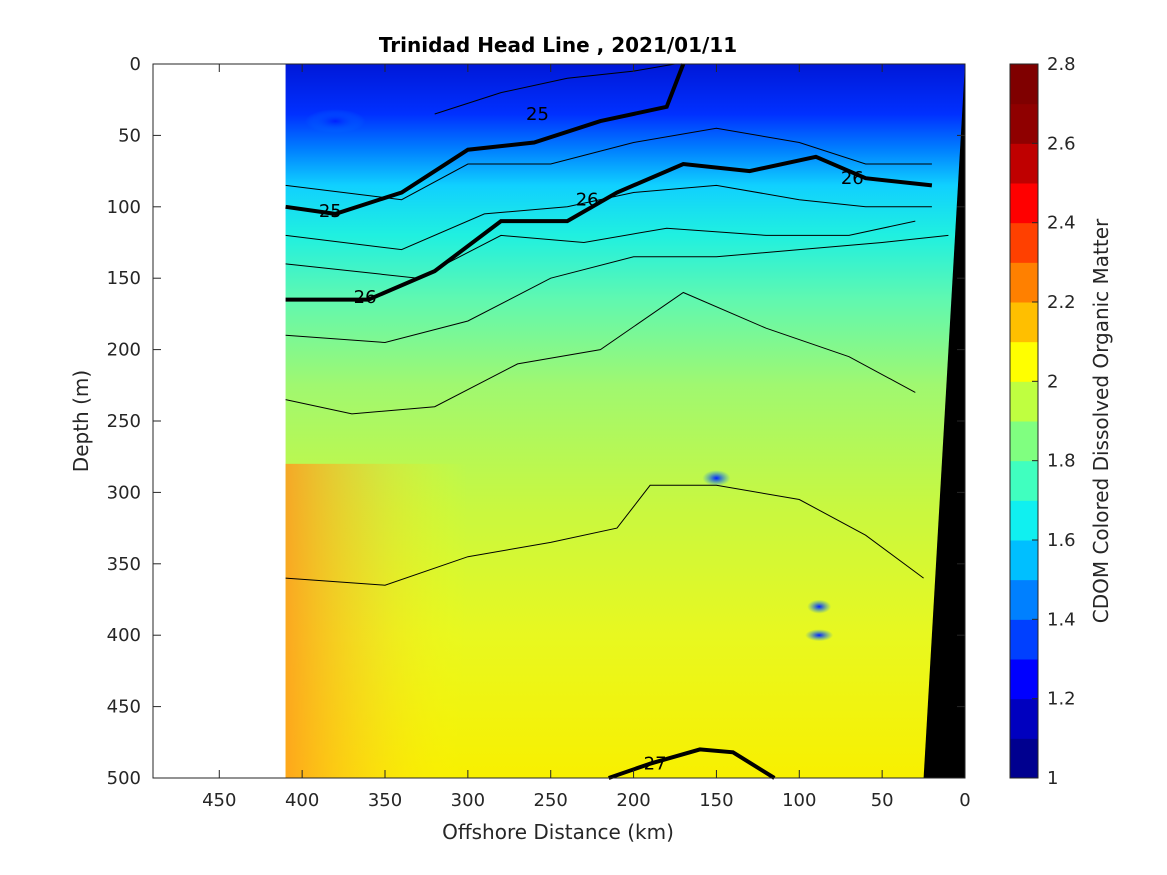 This screenshot has height=875, width=1167. Describe the element at coordinates (81, 421) in the screenshot. I see `y-axis-label: Depth (m)` at that location.